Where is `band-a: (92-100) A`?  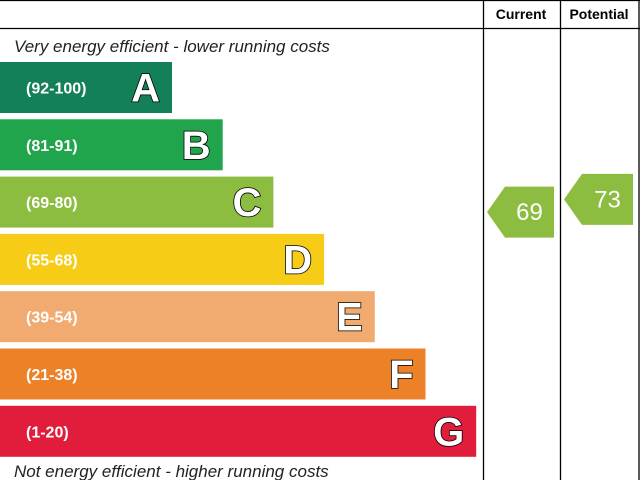
band-a: (92-100) A is located at coordinates (86, 87).